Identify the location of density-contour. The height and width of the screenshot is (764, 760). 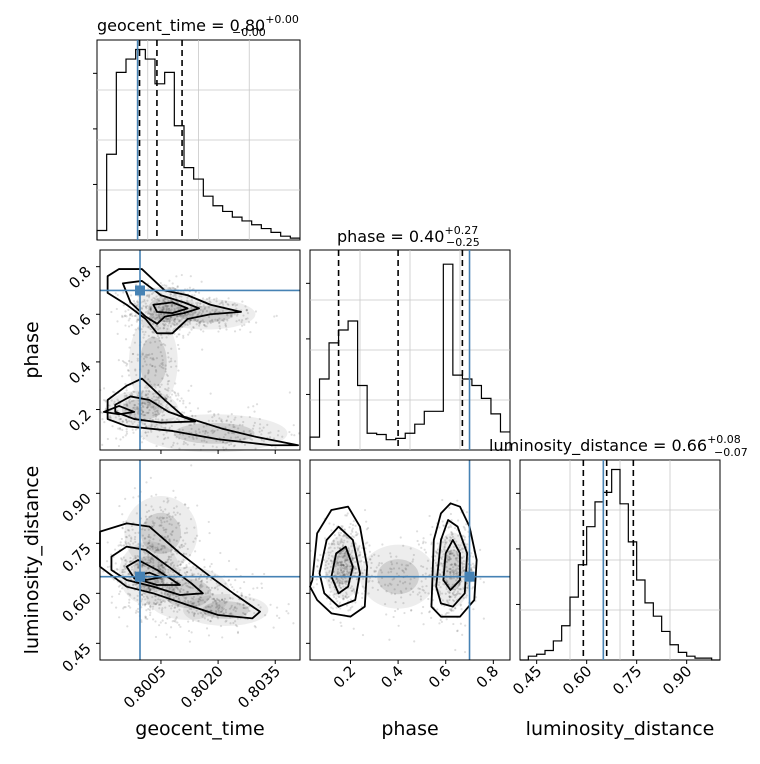
(339, 561).